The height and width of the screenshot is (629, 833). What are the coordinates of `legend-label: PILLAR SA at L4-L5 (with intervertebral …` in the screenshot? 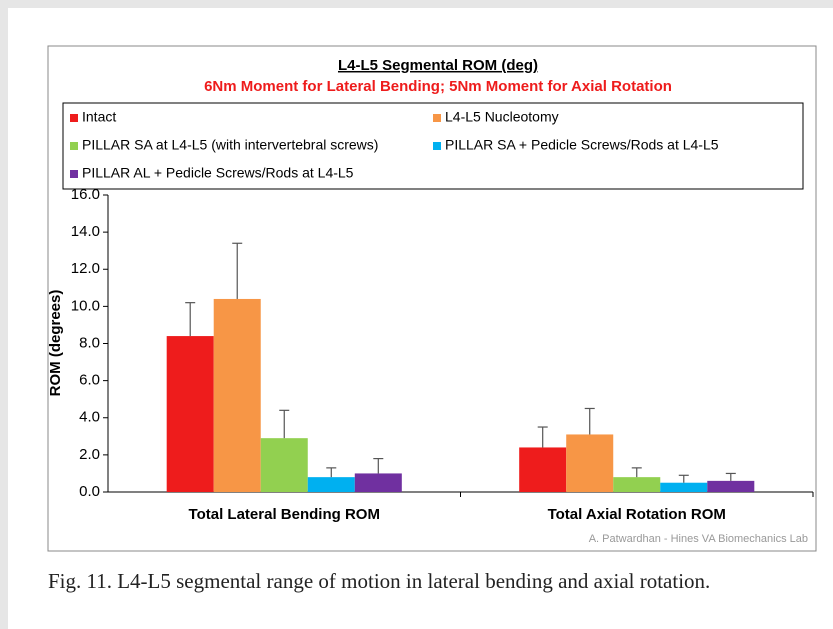 It's located at (230, 145).